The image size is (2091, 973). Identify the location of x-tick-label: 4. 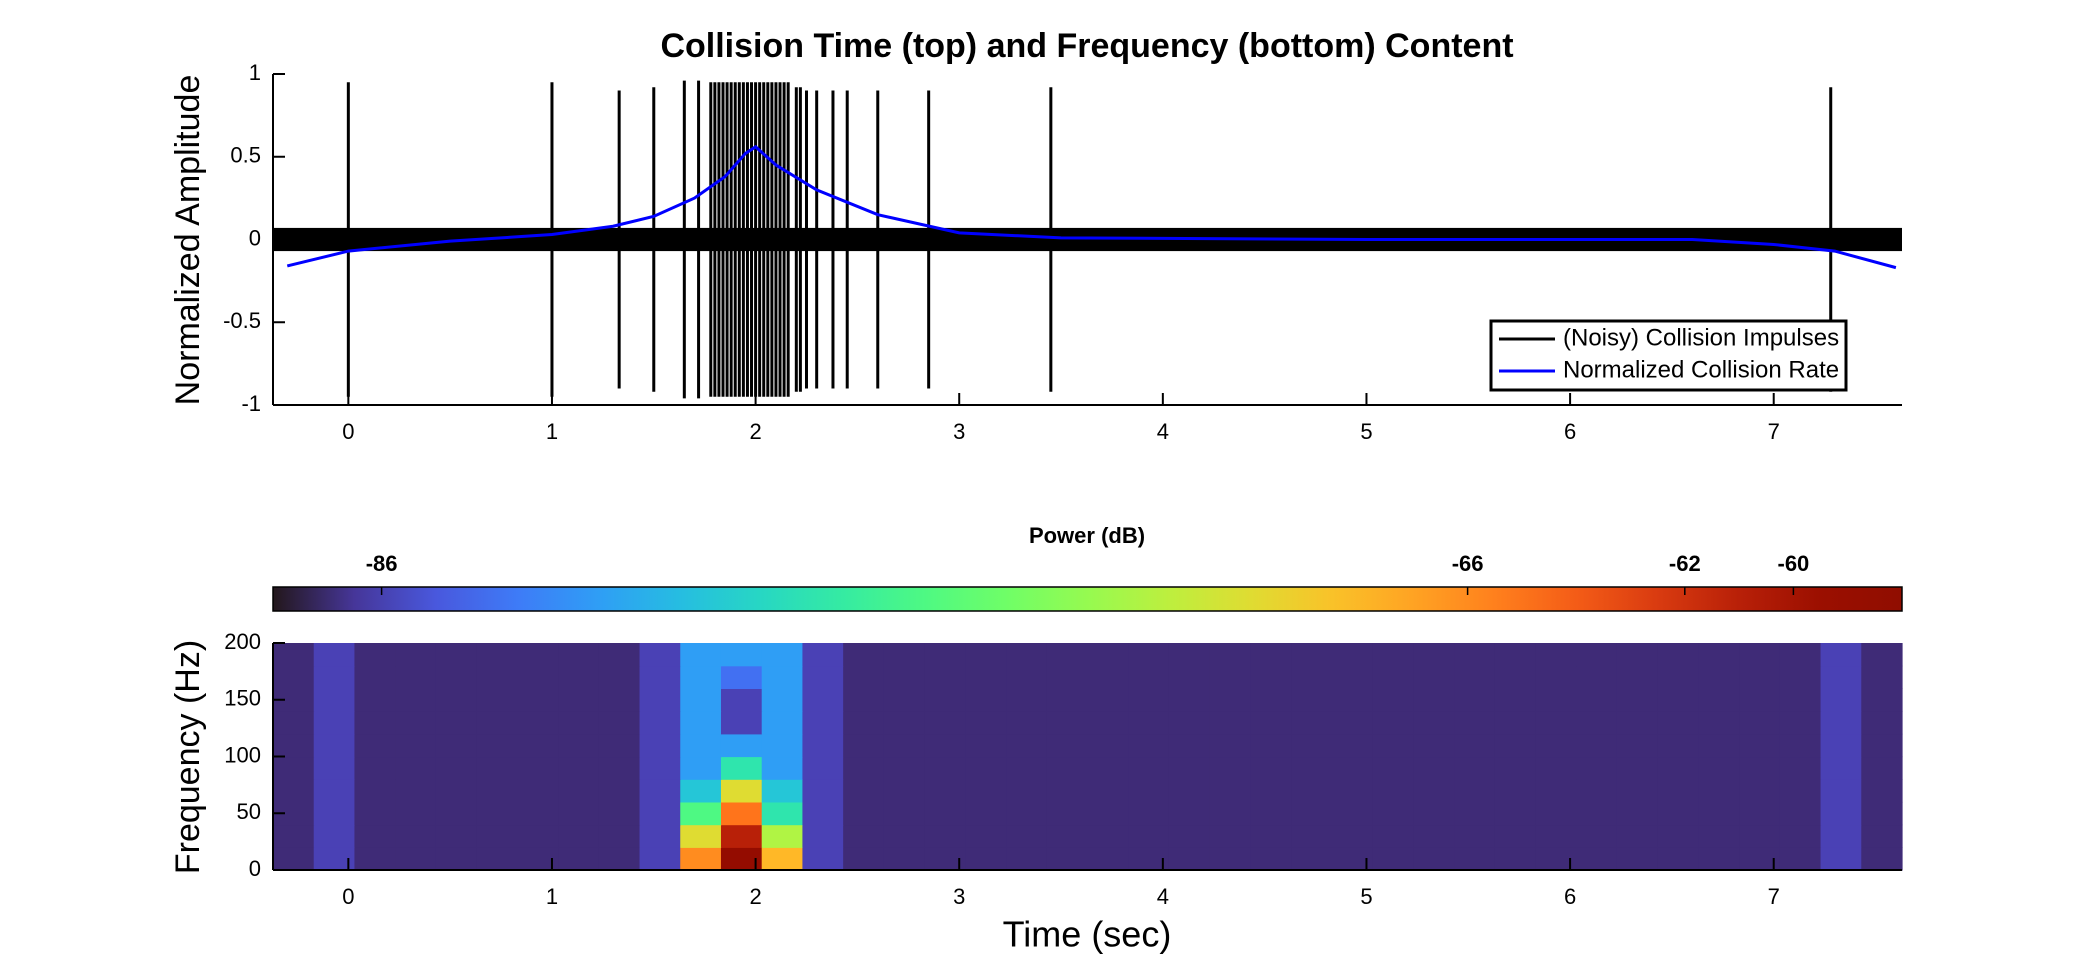
(1163, 896).